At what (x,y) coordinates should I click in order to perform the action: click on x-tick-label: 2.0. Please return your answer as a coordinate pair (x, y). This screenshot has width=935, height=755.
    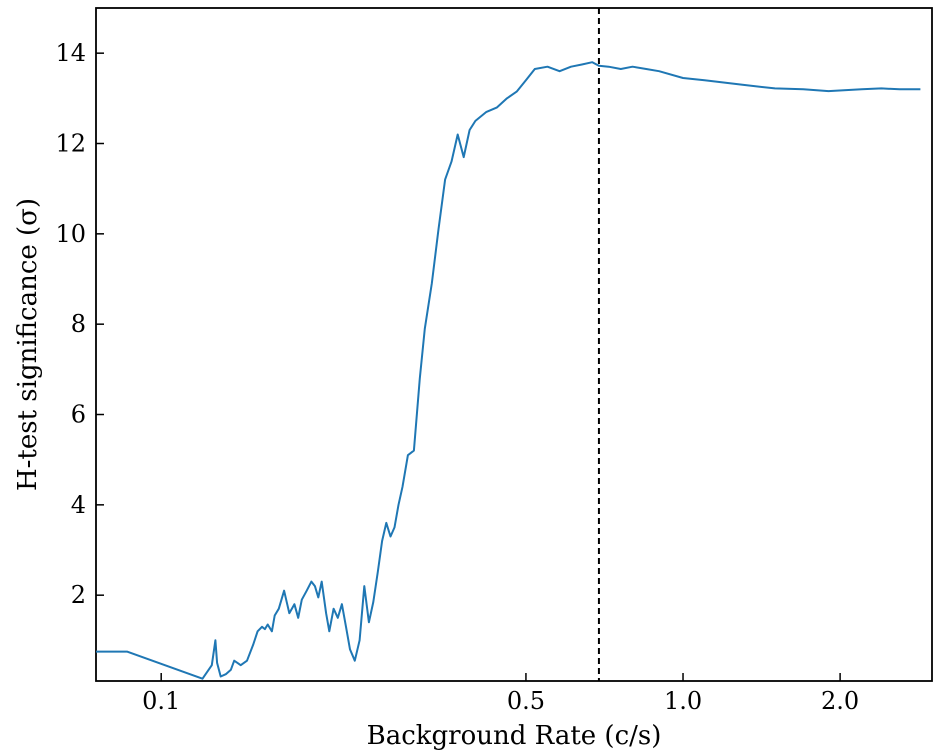
    Looking at the image, I should click on (840, 701).